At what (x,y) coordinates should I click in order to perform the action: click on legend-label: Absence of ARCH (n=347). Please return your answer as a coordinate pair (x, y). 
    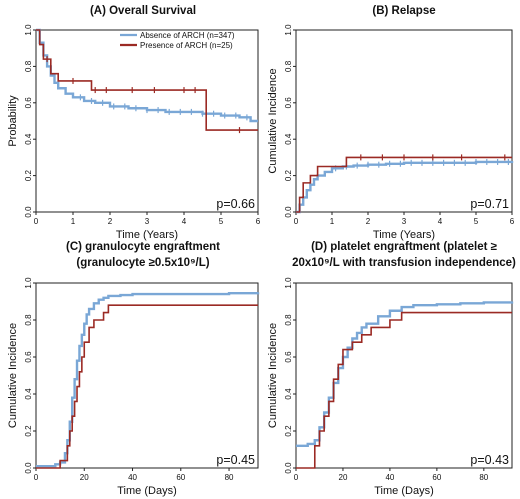
    Looking at the image, I should click on (187, 35).